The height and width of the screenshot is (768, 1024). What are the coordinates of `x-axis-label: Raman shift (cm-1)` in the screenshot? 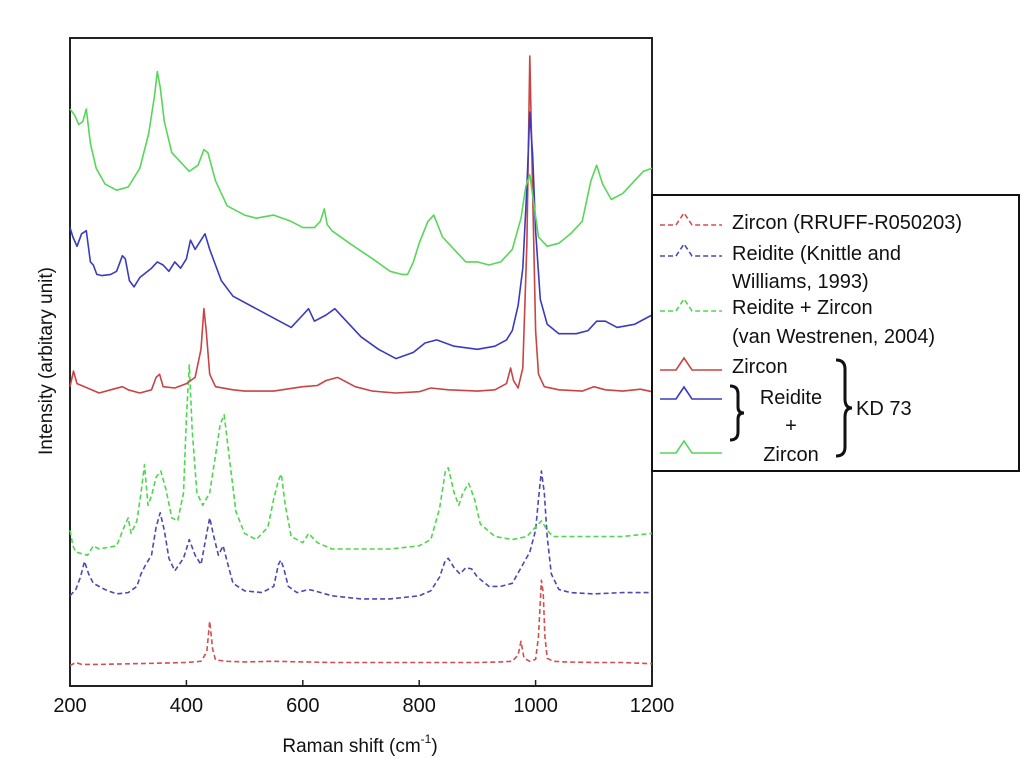 It's located at (359, 744).